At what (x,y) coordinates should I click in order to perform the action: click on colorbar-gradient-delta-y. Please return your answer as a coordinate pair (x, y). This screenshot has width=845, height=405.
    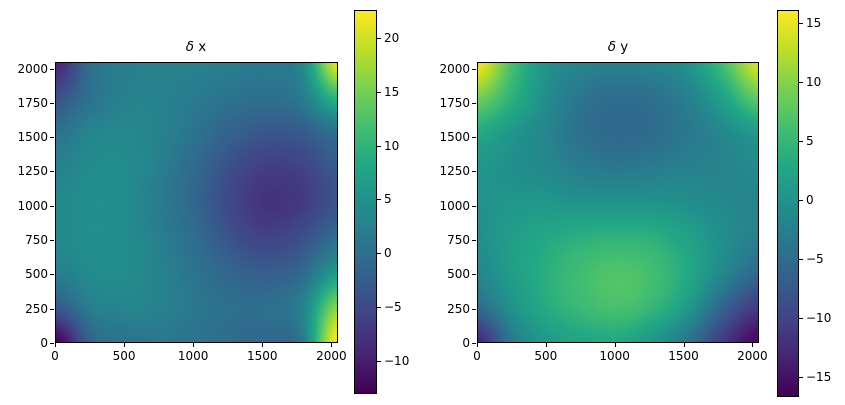
    Looking at the image, I should click on (788, 203).